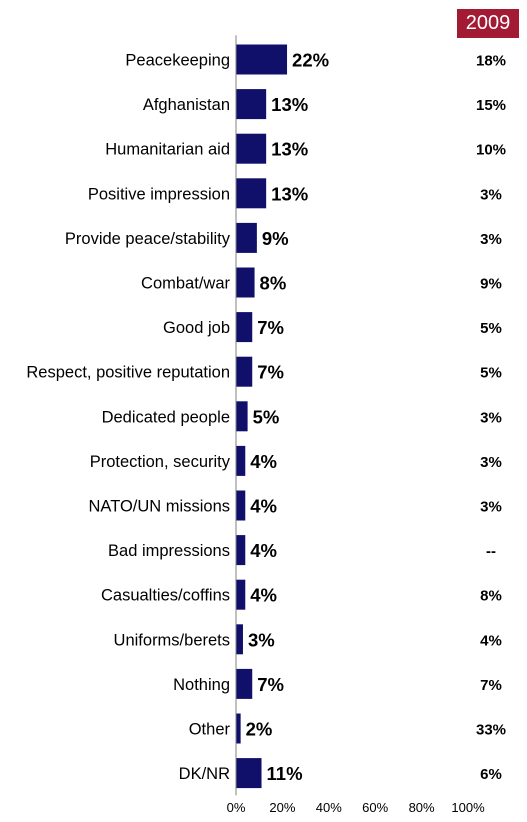 This screenshot has width=527, height=822. What do you see at coordinates (172, 640) in the screenshot?
I see `category-label-uniforms-berets: Uniforms/berets` at bounding box center [172, 640].